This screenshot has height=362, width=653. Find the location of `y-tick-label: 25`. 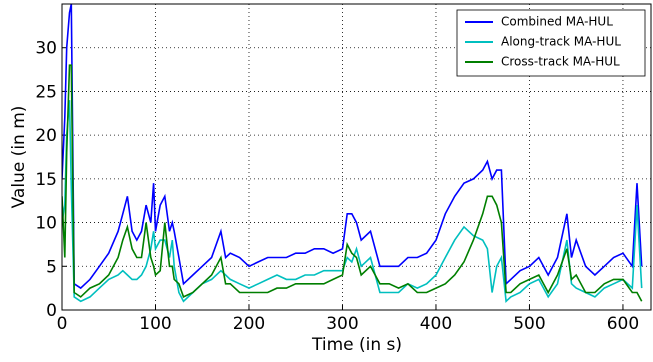

y-tick-label: 25 is located at coordinates (46, 92).